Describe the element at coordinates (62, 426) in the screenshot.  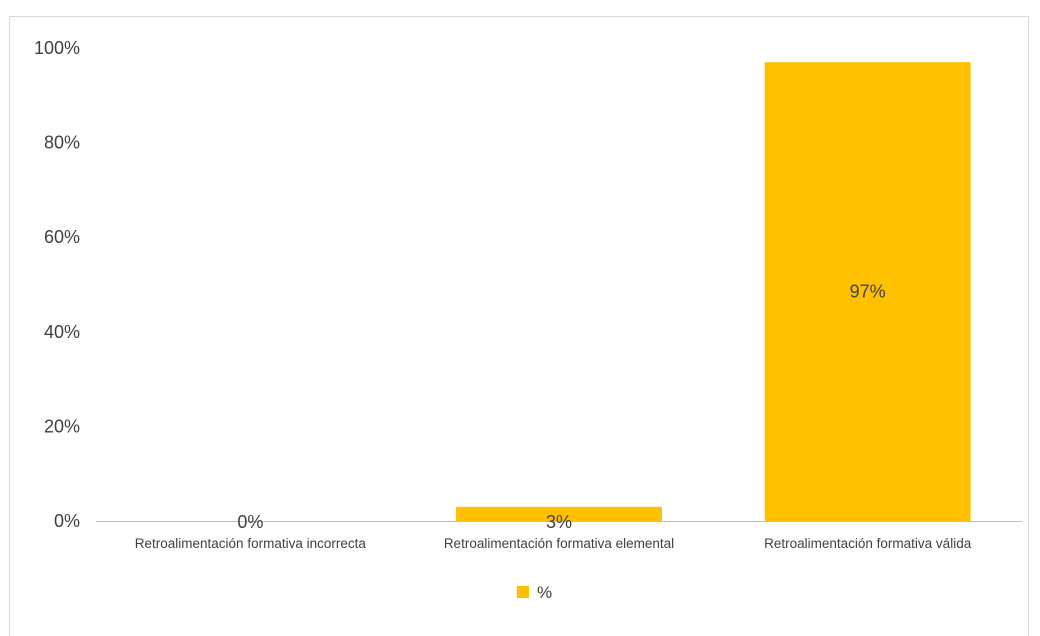
I see `y-tick-label: 20%` at that location.